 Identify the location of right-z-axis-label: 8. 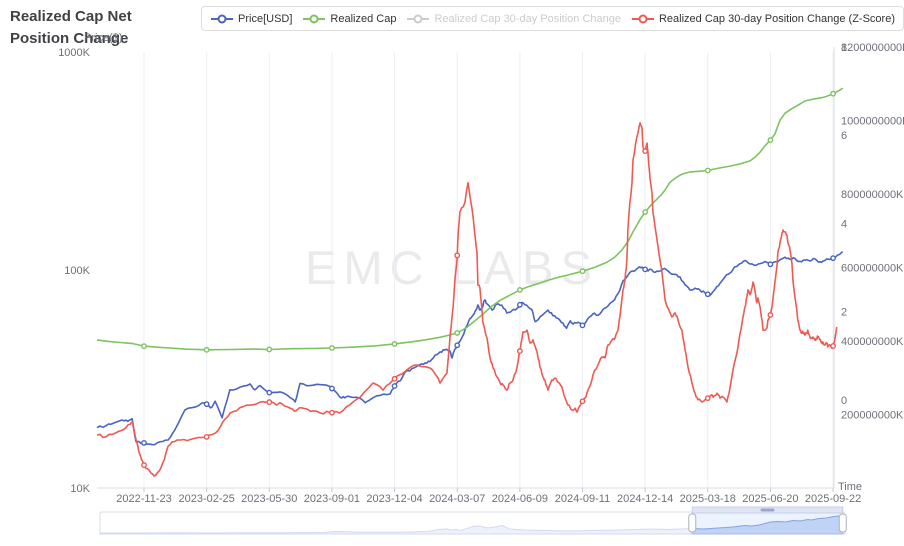
(844, 48).